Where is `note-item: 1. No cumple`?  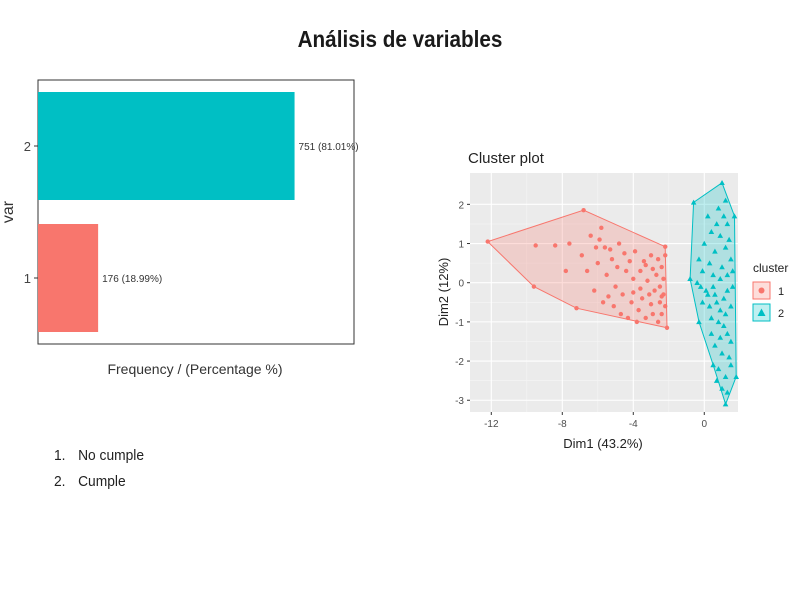 note-item: 1. No cumple is located at coordinates (99, 456).